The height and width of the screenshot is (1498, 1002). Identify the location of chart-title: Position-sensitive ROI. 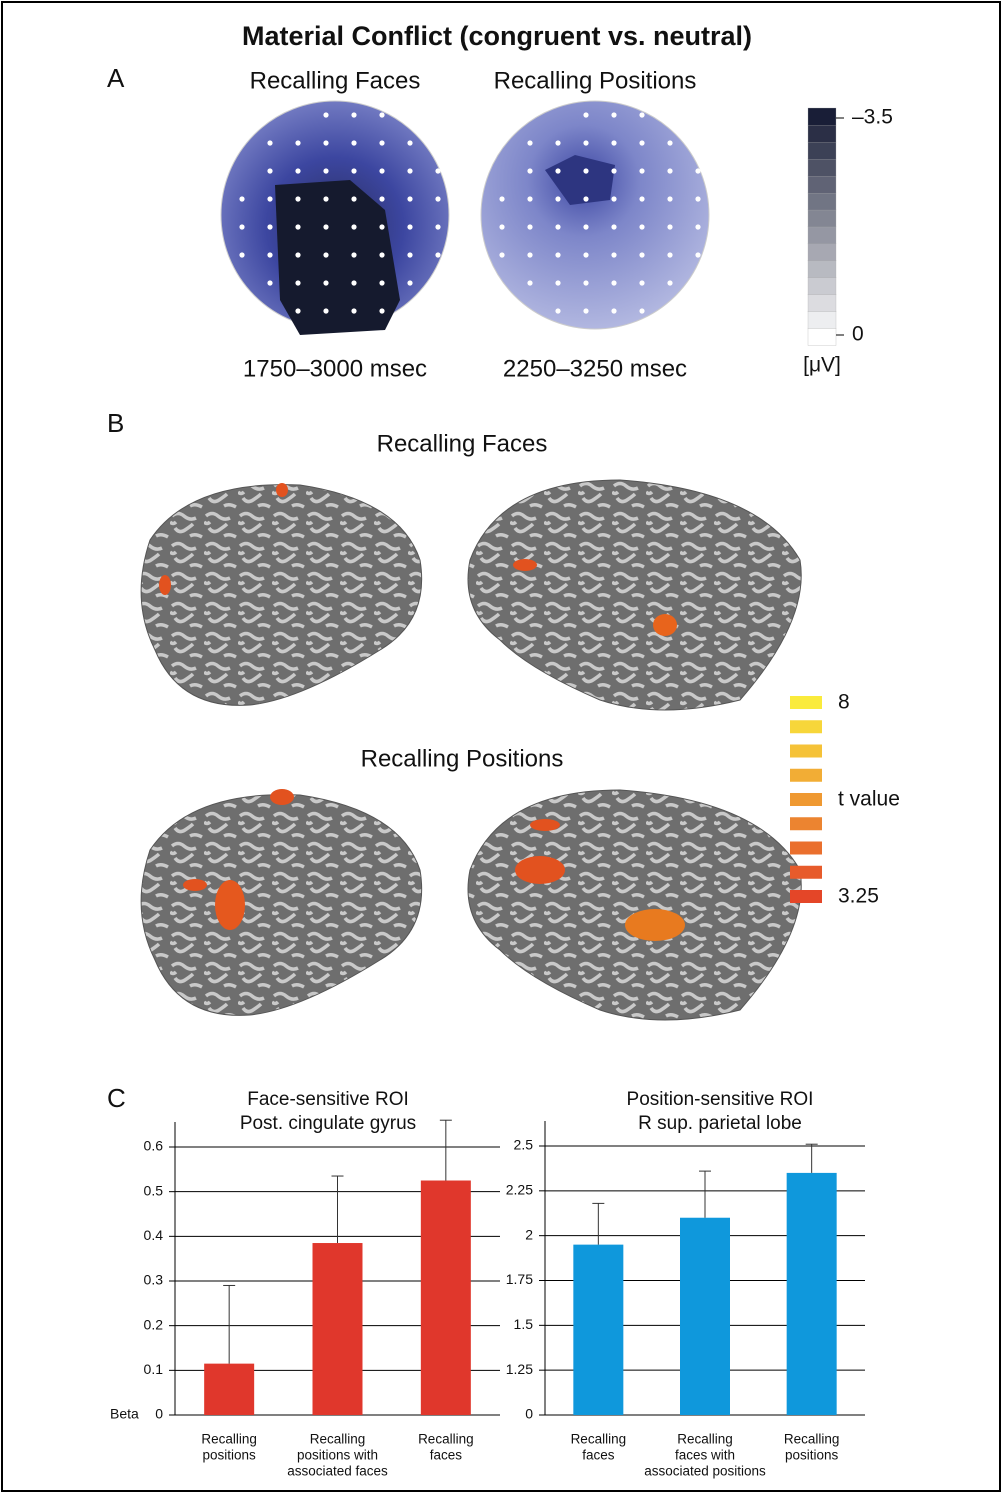
(720, 1099).